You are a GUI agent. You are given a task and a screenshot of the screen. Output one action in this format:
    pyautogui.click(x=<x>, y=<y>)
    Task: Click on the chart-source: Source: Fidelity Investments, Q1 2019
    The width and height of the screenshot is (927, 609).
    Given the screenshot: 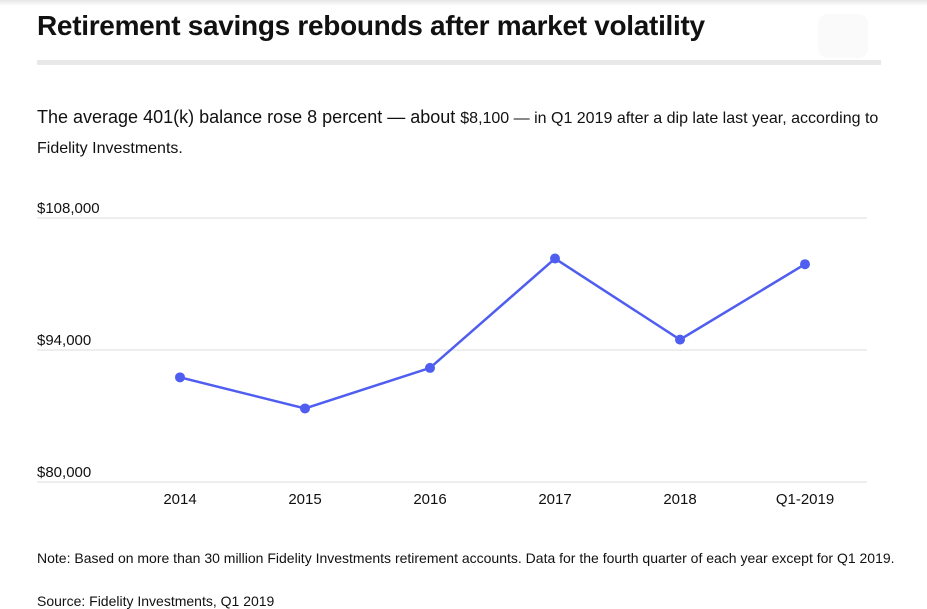 What is the action you would take?
    pyautogui.click(x=156, y=601)
    